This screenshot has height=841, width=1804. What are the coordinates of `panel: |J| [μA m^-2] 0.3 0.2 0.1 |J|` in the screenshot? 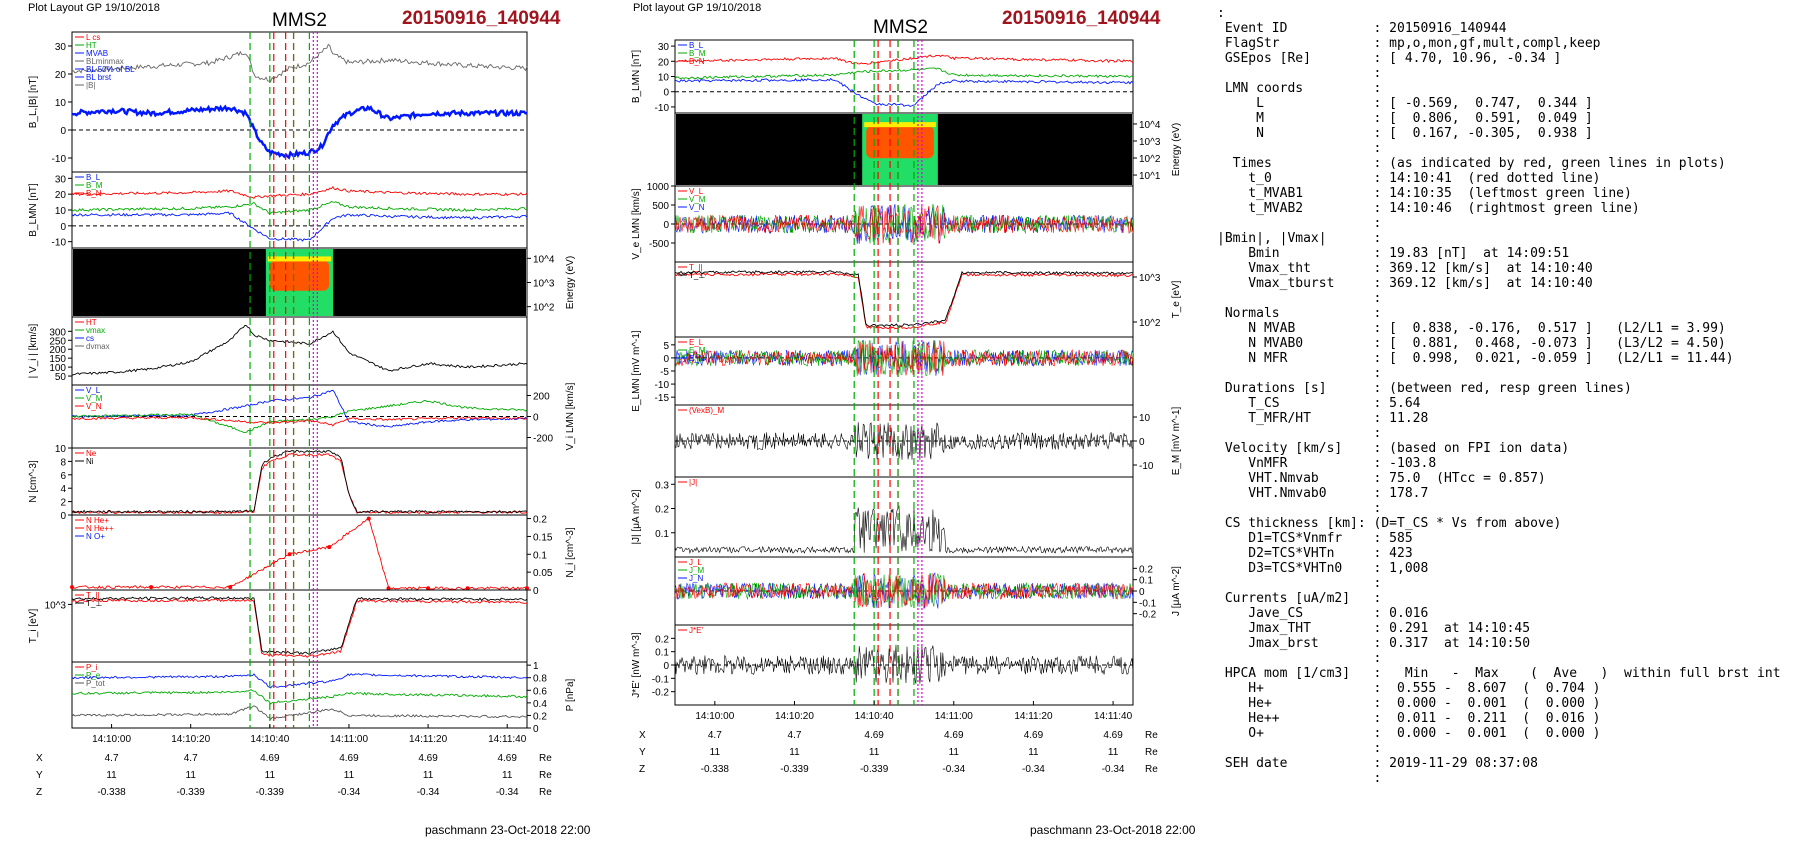 It's located at (882, 517).